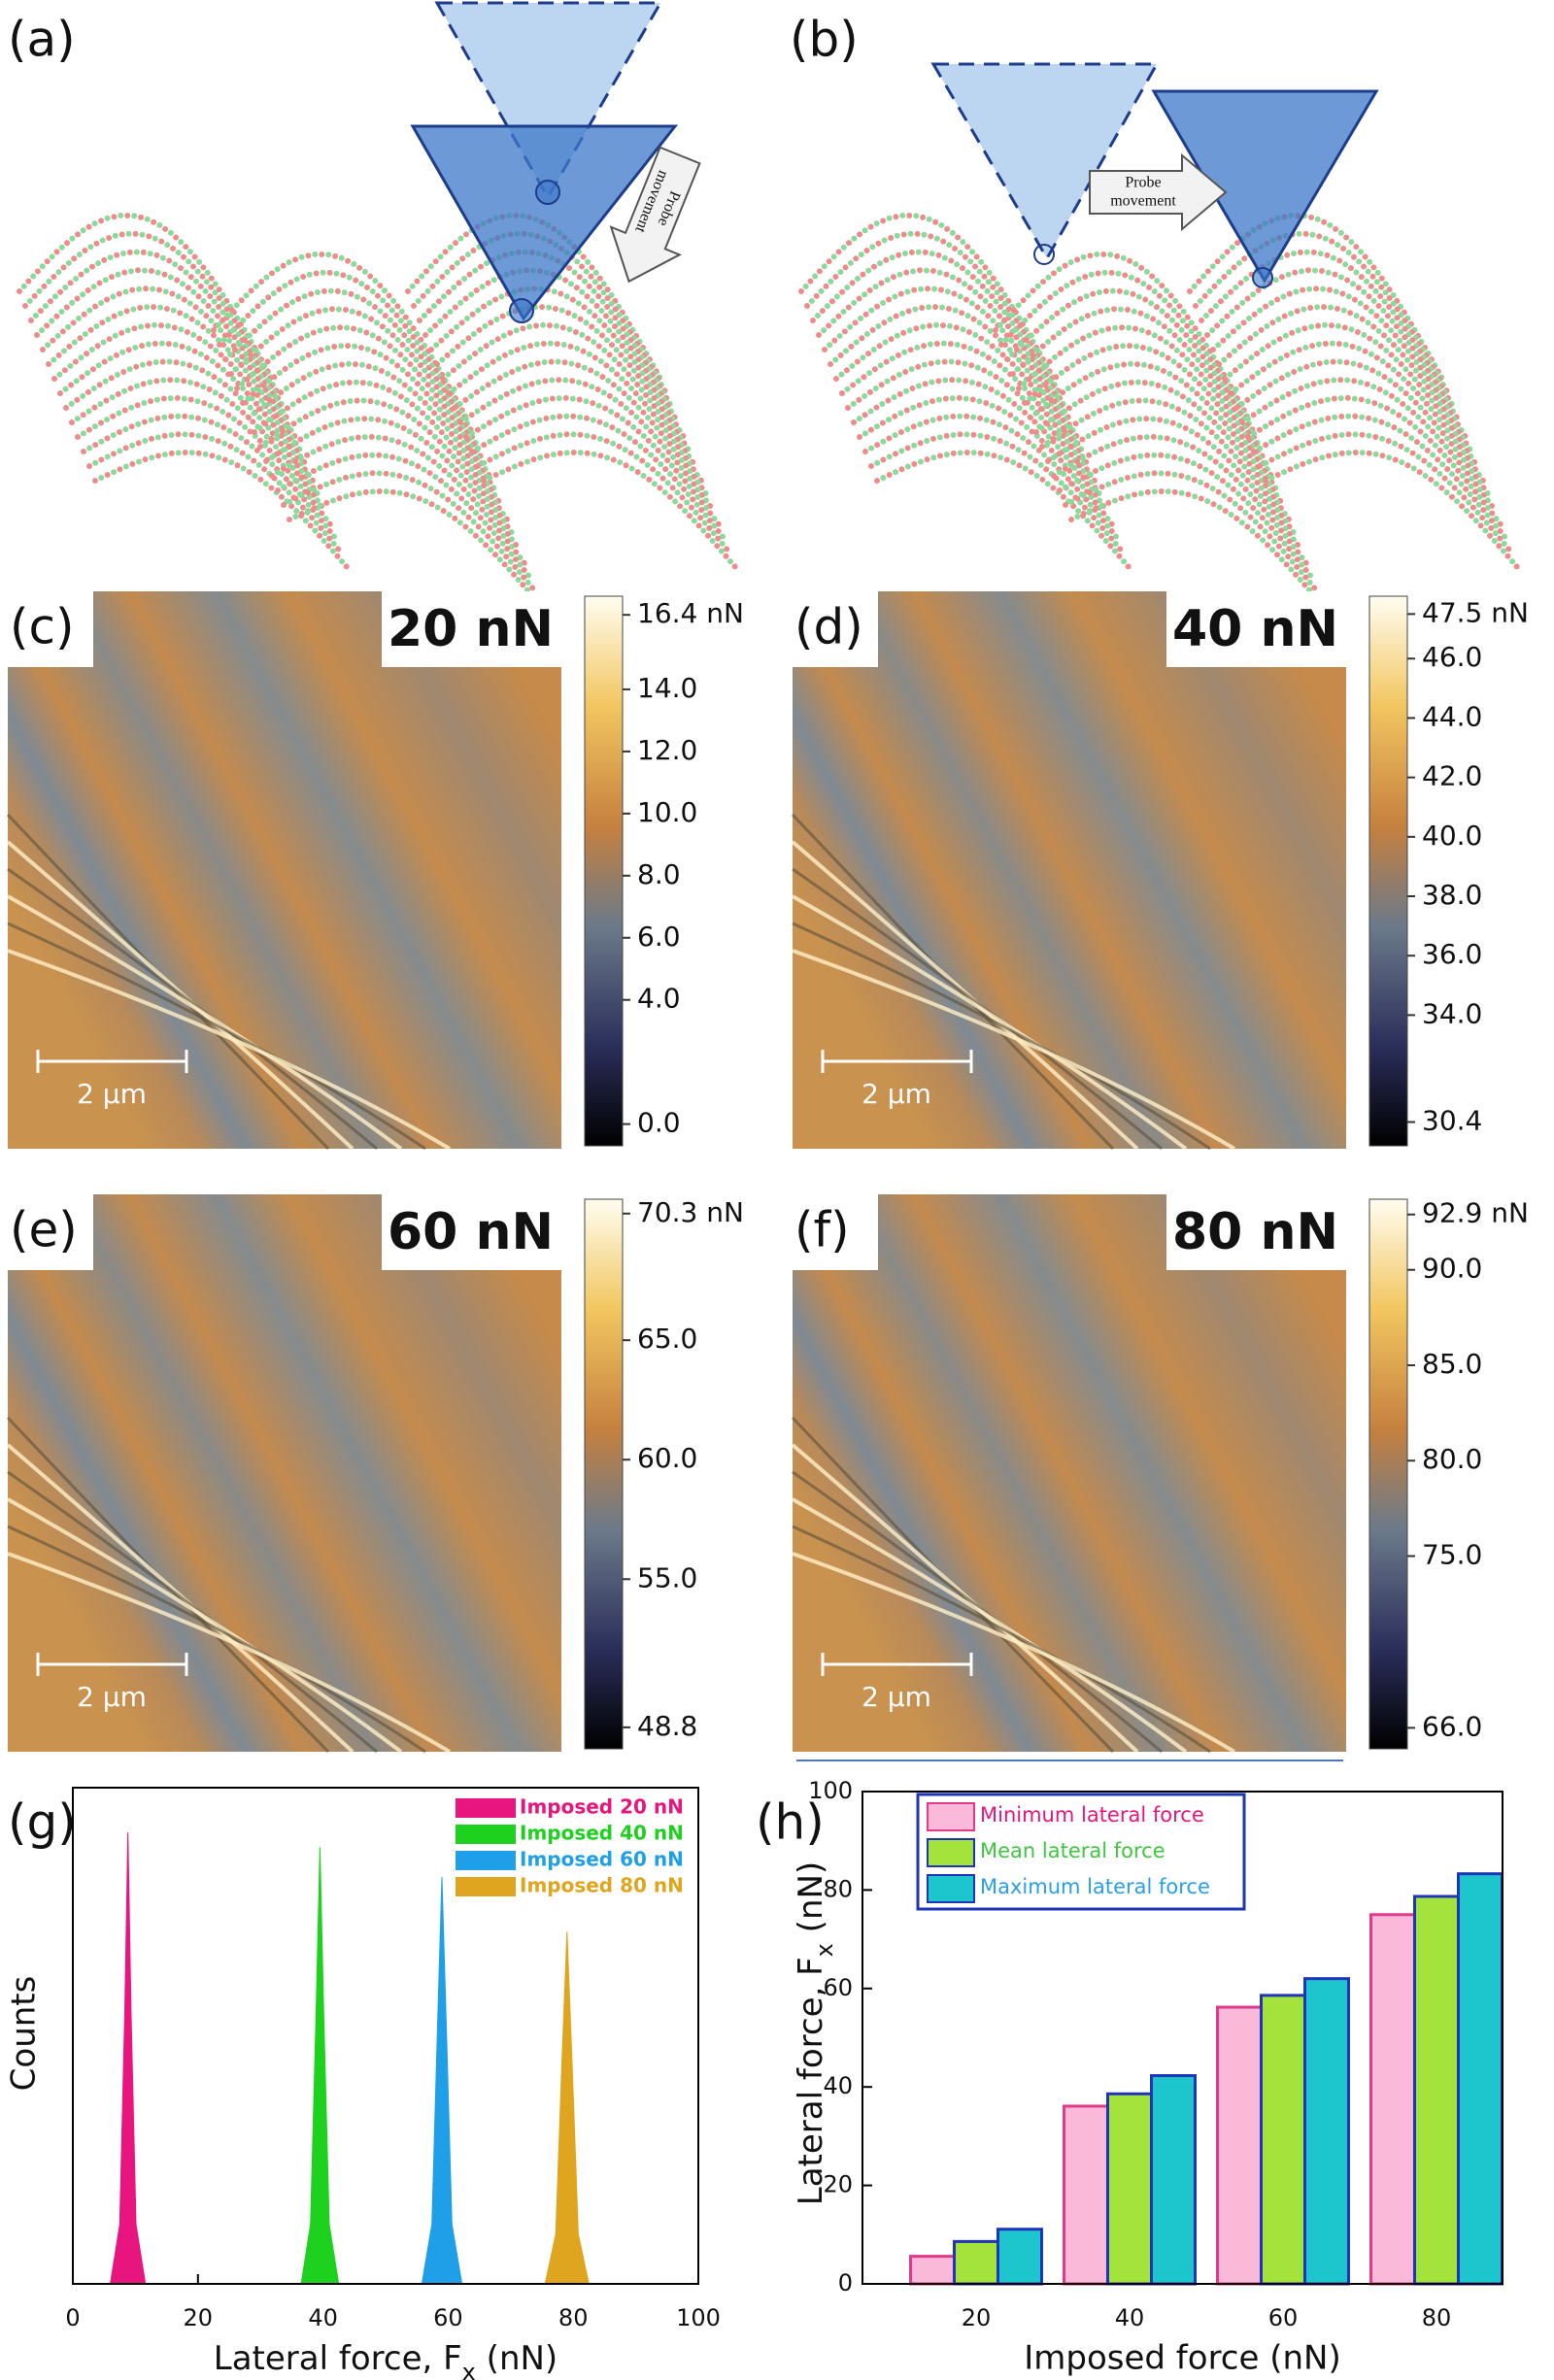 Image resolution: width=1554 pixels, height=2380 pixels. I want to click on x-tick-label: 40, so click(1130, 2317).